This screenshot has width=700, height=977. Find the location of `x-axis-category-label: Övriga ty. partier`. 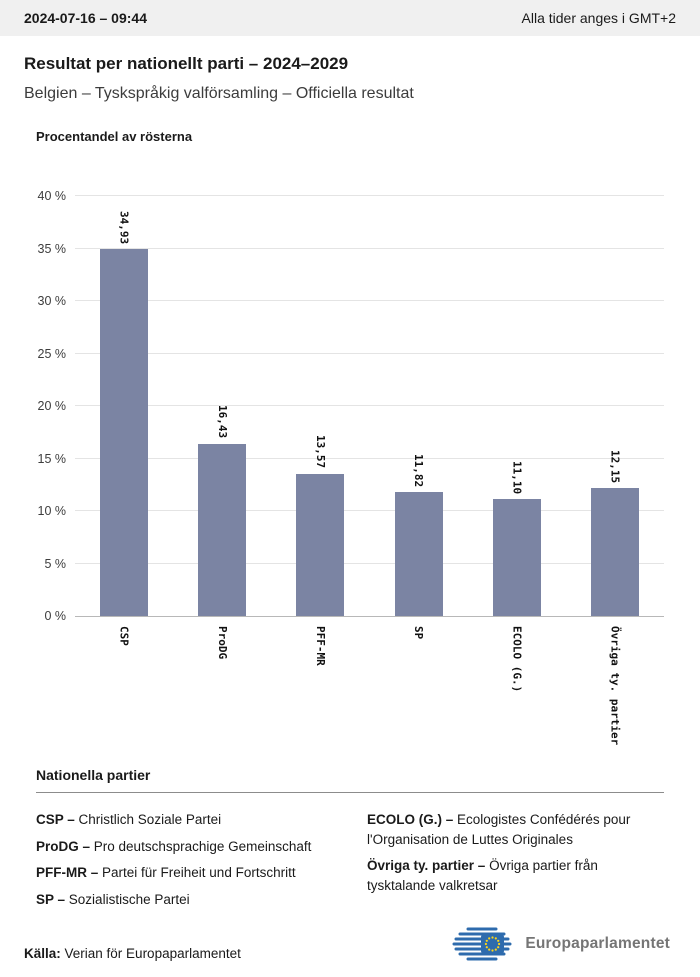

x-axis-category-label: Övriga ty. partier is located at coordinates (615, 686).